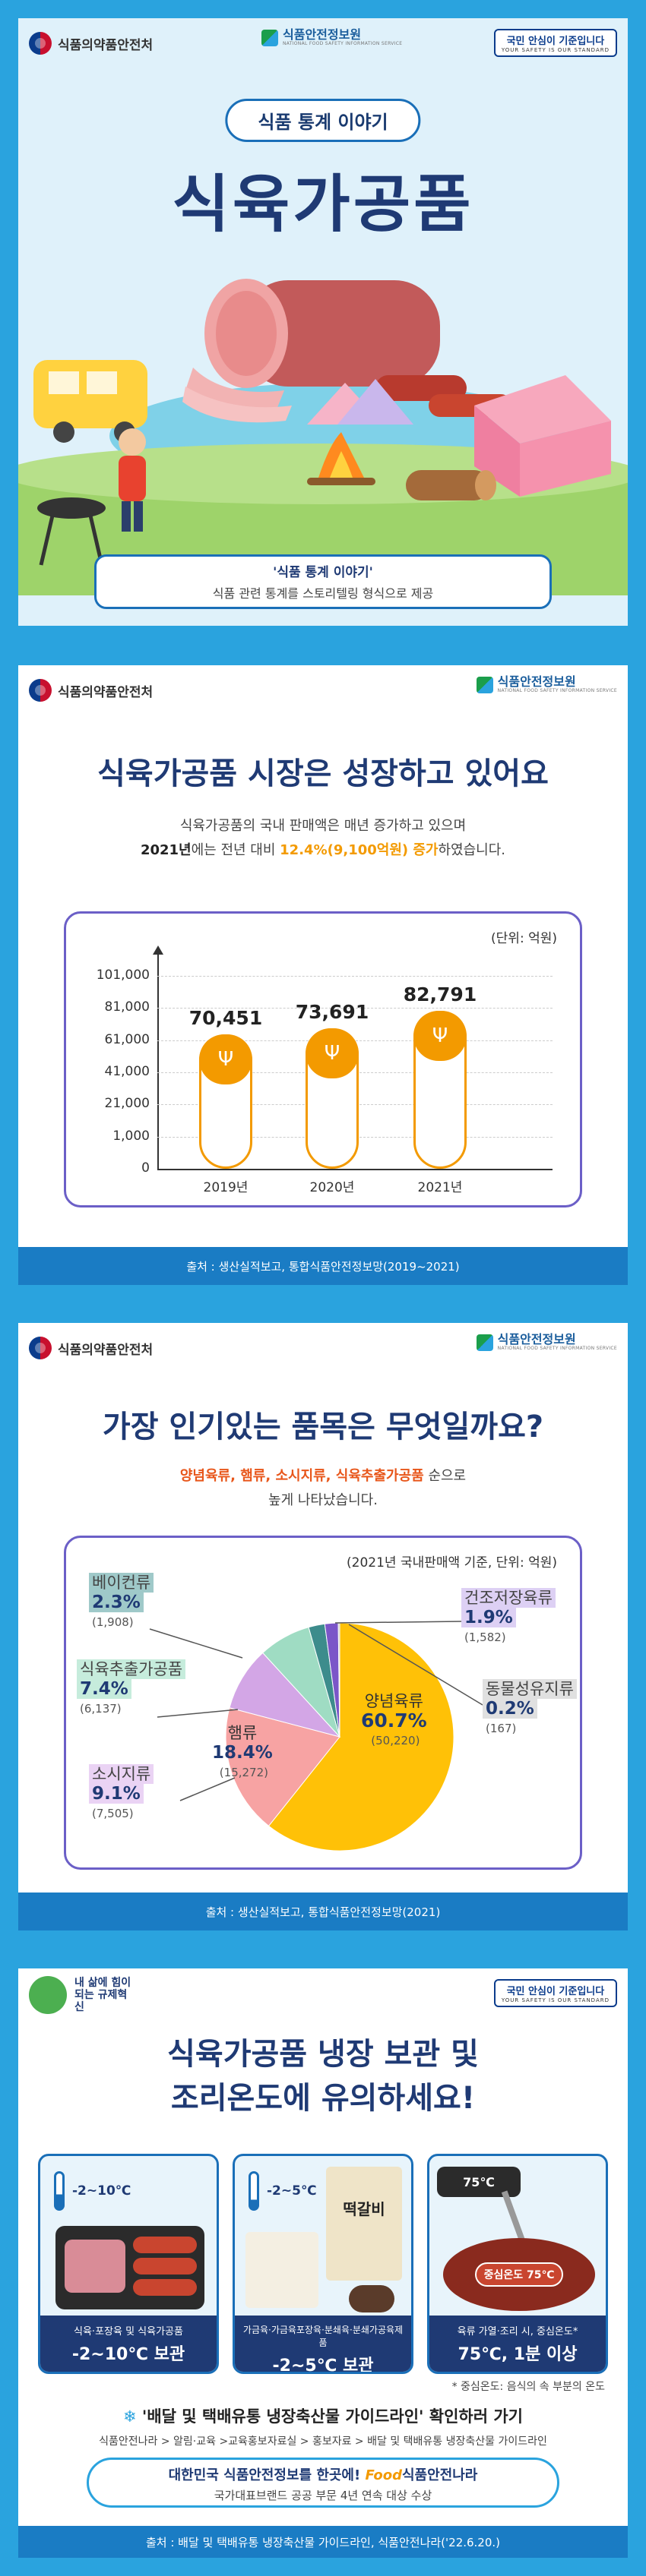  What do you see at coordinates (323, 1266) in the screenshot?
I see `market-source: 출처 : 생산실적보고, 통합식품안전정보망(2019~2021)` at bounding box center [323, 1266].